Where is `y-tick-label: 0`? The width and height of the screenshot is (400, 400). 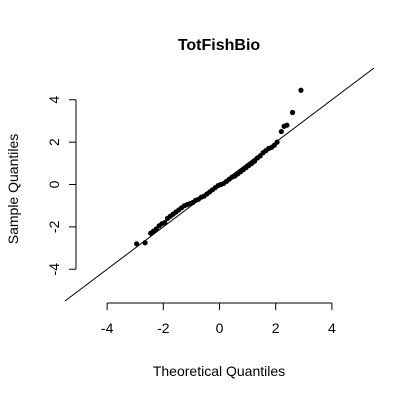
y-tick-label: 0 is located at coordinates (54, 184).